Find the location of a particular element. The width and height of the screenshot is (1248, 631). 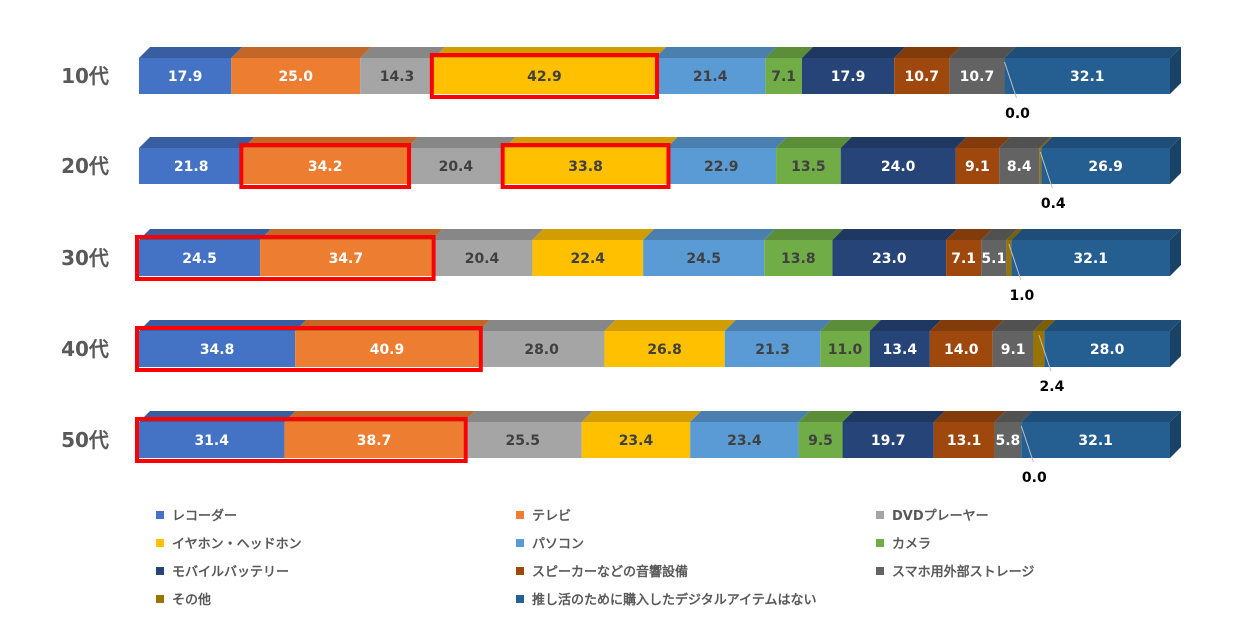

data-label: 33.8 is located at coordinates (585, 167).